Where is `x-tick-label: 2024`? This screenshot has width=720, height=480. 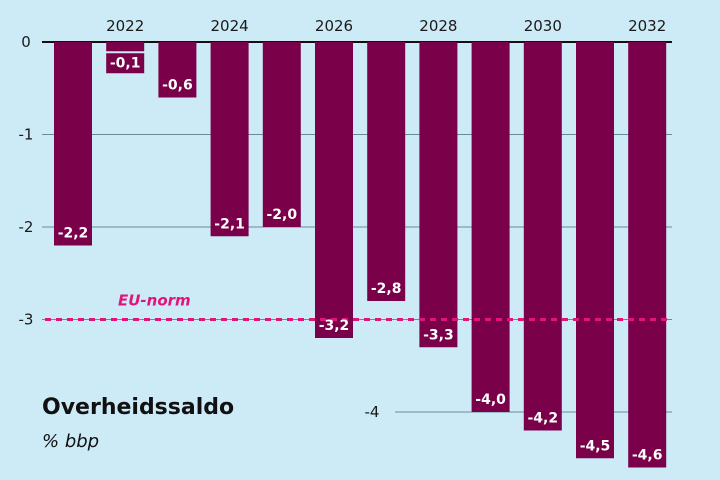 x-tick-label: 2024 is located at coordinates (230, 26).